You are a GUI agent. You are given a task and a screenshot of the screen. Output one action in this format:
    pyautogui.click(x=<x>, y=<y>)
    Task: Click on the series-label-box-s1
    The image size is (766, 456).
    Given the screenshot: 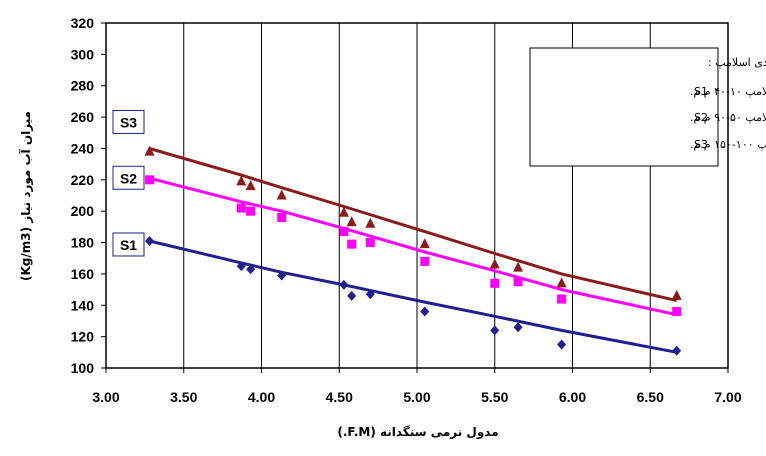 What is the action you would take?
    pyautogui.click(x=128, y=244)
    